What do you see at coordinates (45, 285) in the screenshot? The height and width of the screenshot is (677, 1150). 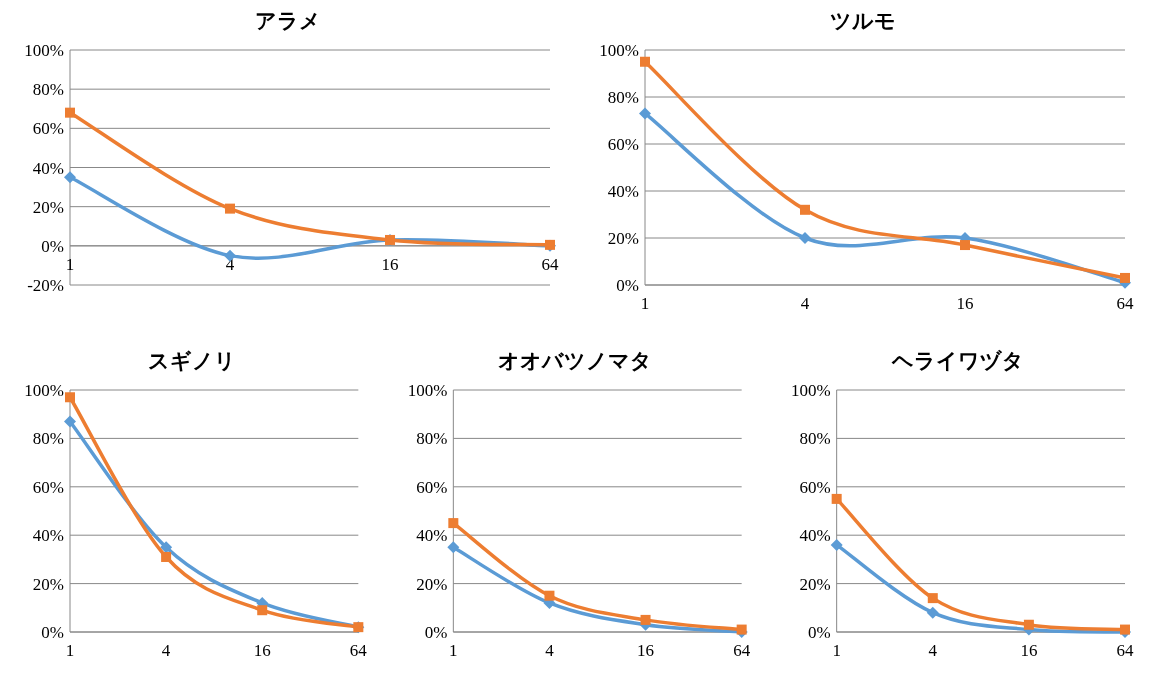 I see `y-tick-label: -20%` at bounding box center [45, 285].